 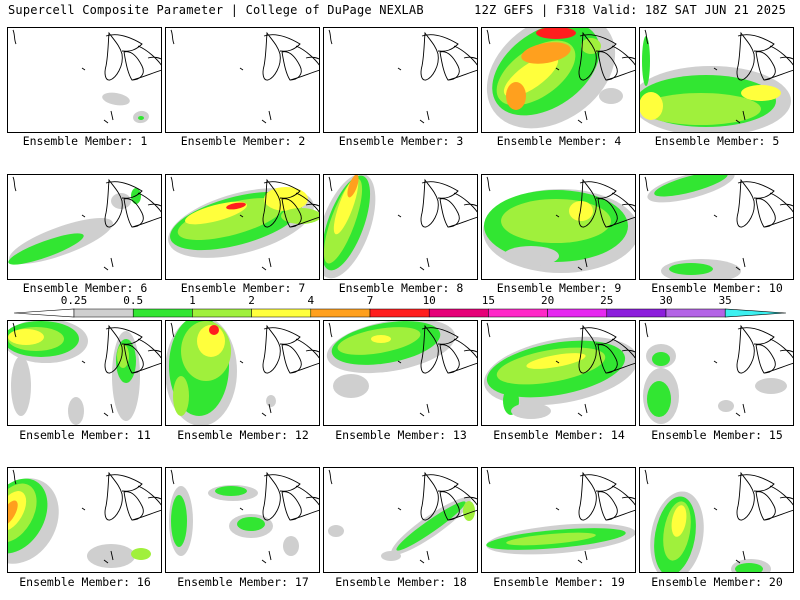 What do you see at coordinates (74, 300) in the screenshot?
I see `legend-tick-label: 0.25` at bounding box center [74, 300].